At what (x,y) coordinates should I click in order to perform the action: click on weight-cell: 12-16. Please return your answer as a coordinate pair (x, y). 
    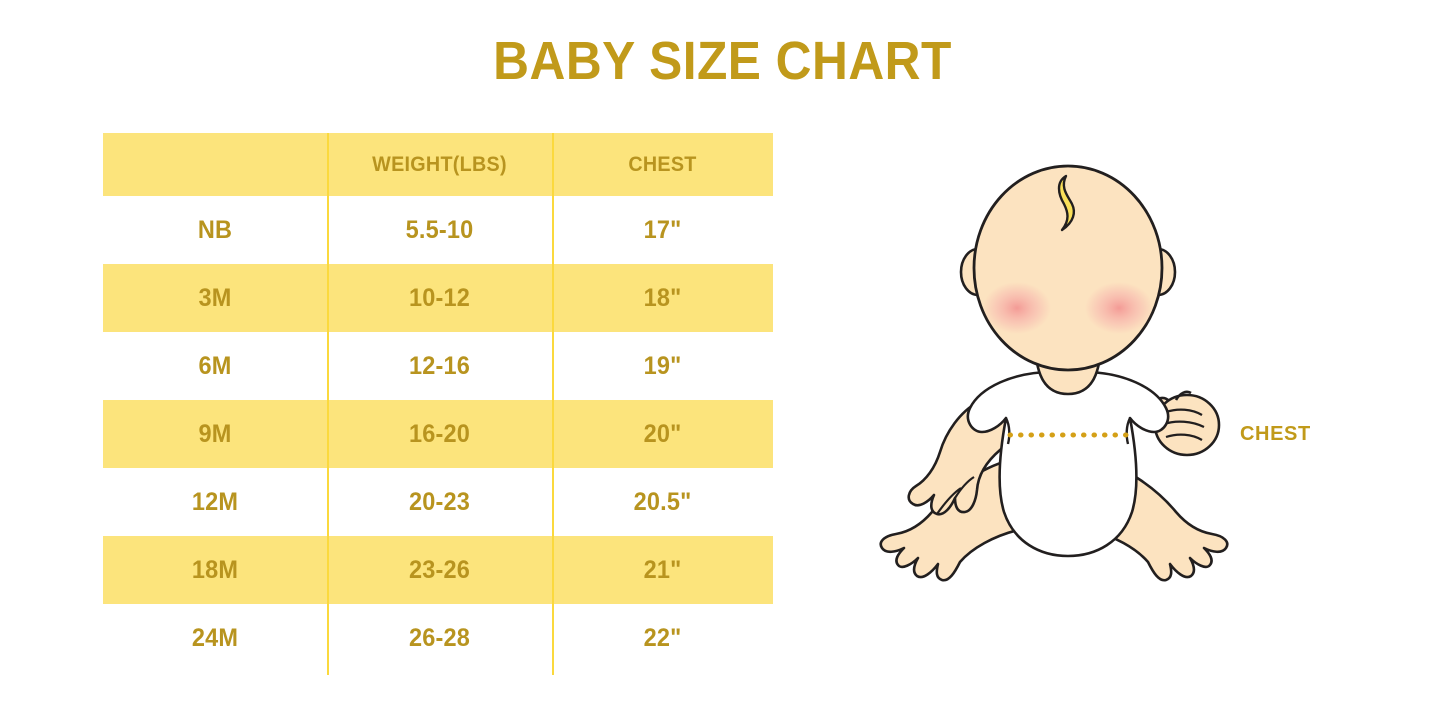
    Looking at the image, I should click on (439, 365).